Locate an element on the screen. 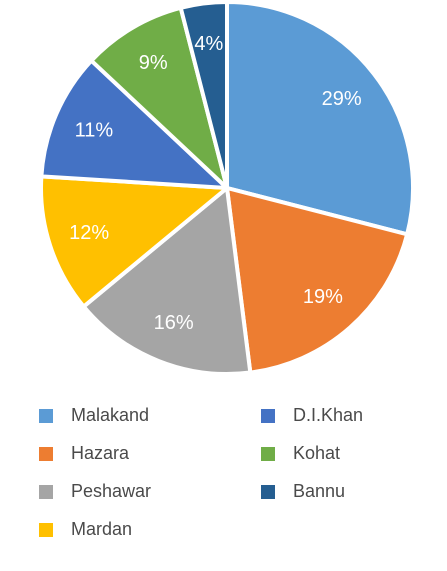 This screenshot has width=447, height=571. legend-label: Hazara is located at coordinates (100, 453).